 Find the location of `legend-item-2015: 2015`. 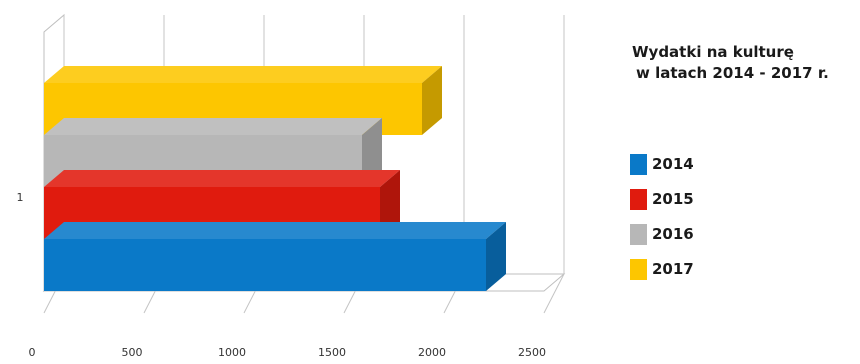

legend-item-2015: 2015 is located at coordinates (690, 199).